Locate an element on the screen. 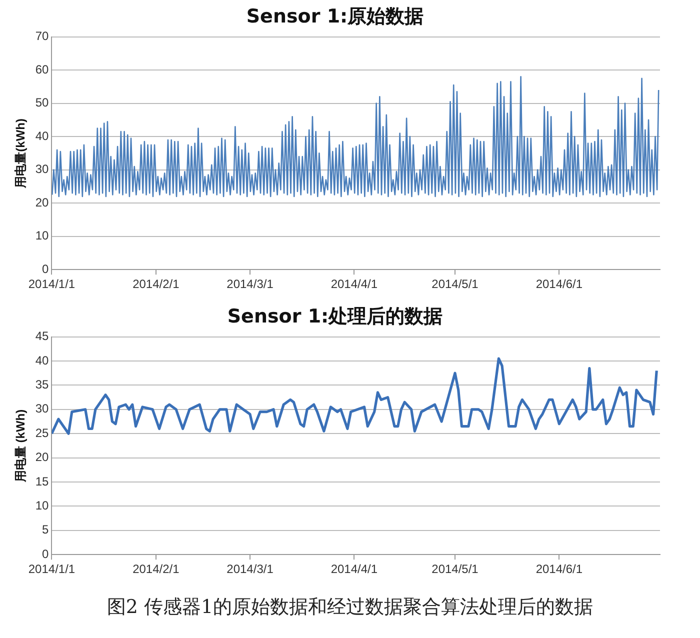 Image resolution: width=700 pixels, height=638 pixels. caption: 图2 传感器1的原始数据和经过数据聚合算法处理后的数据 is located at coordinates (350, 607).